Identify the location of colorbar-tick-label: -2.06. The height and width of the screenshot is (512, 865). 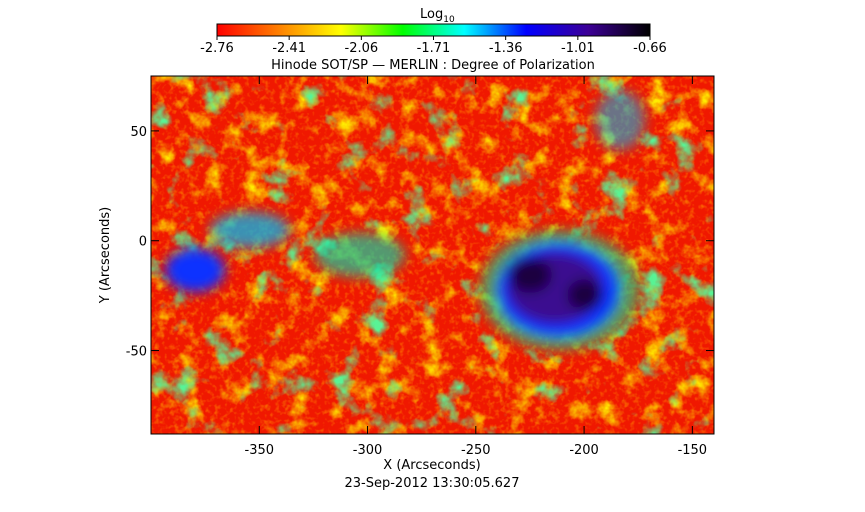
(362, 48).